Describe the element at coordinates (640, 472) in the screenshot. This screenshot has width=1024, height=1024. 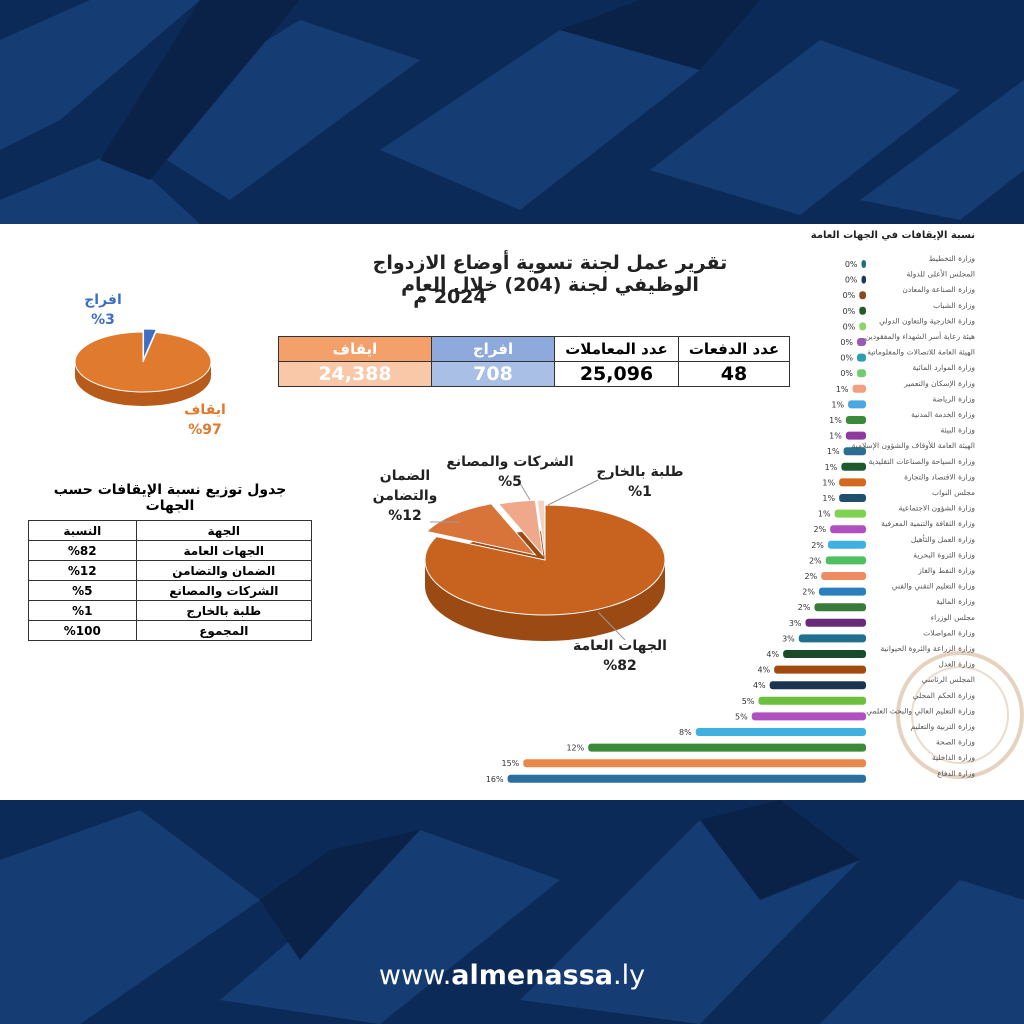
I see `slice-name: طلبة بالخارج` at that location.